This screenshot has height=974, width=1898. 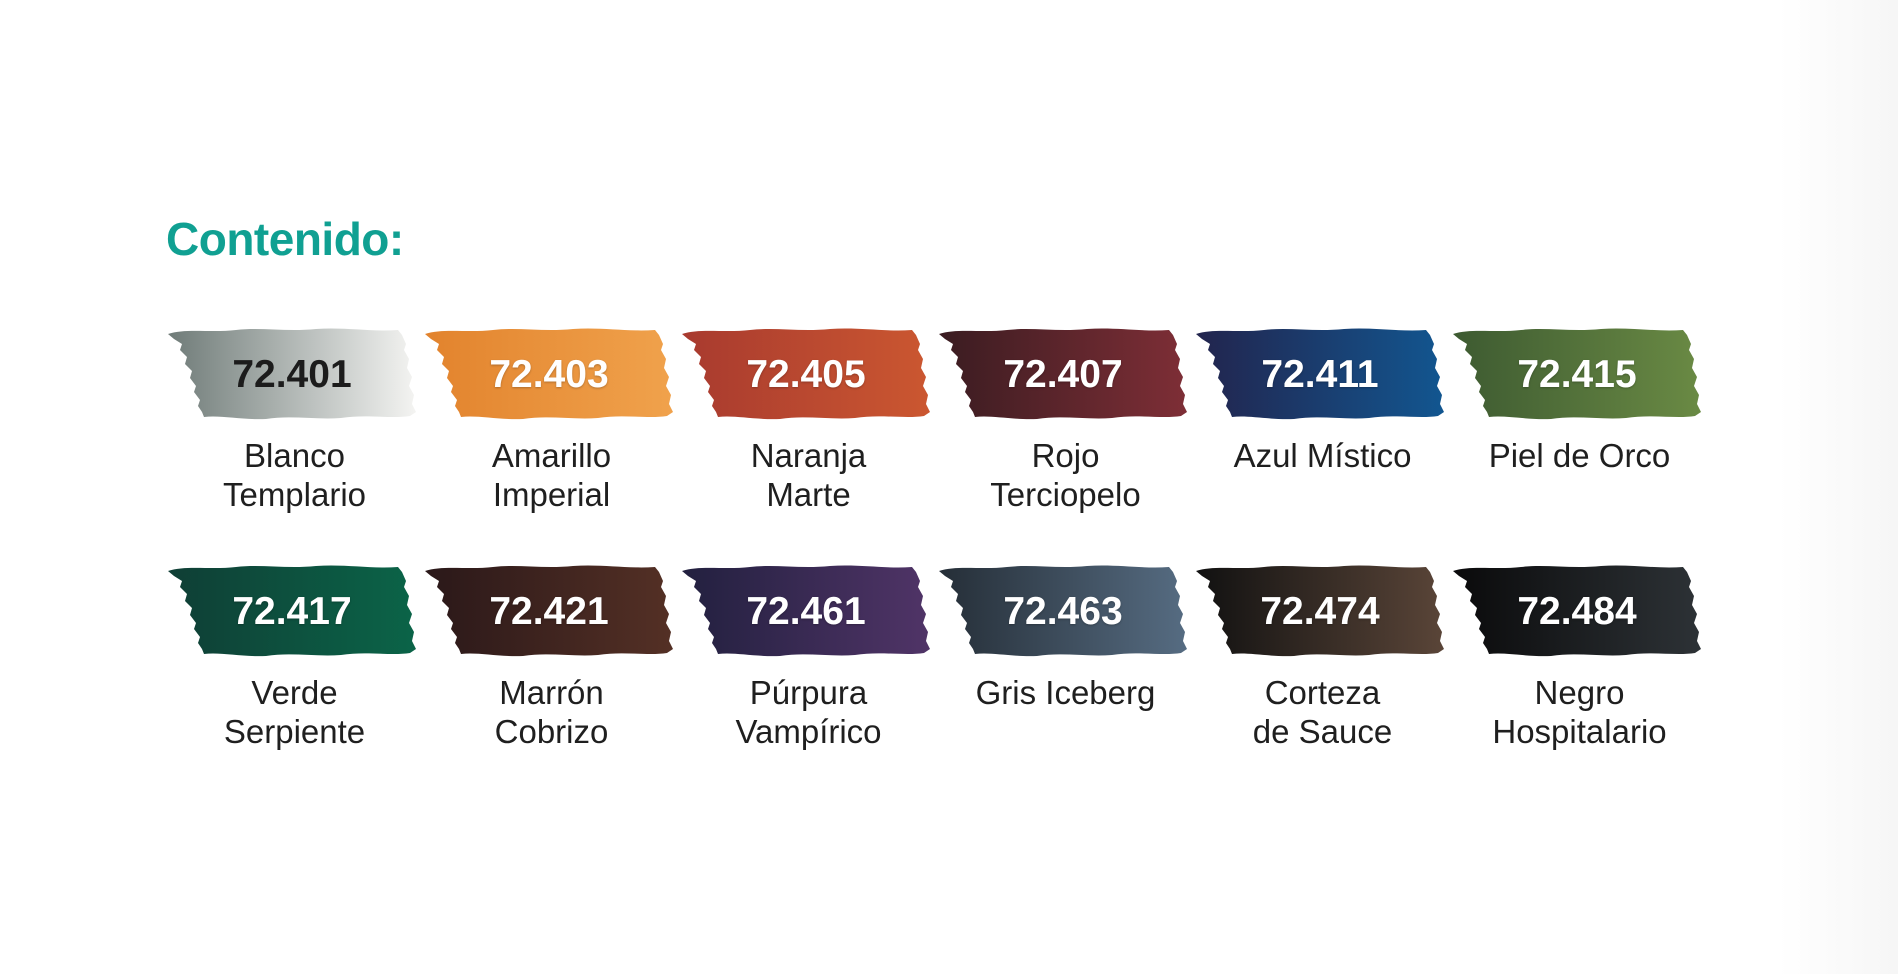 I want to click on paint-name: Piel de Orco, so click(x=1579, y=455).